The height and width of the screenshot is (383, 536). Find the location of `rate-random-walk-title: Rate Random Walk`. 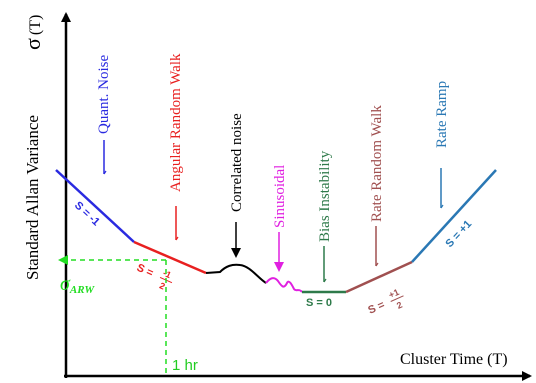

rate-random-walk-title: Rate Random Walk is located at coordinates (377, 163).